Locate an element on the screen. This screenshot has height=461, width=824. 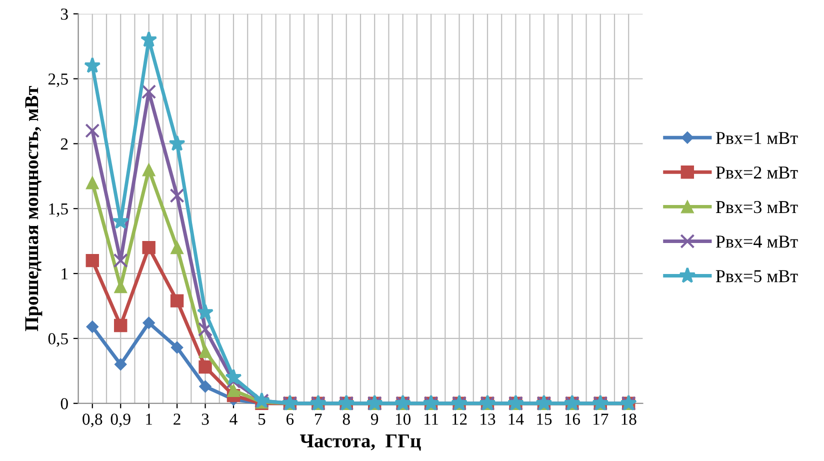
y-tick-label: 2 is located at coordinates (64, 144).